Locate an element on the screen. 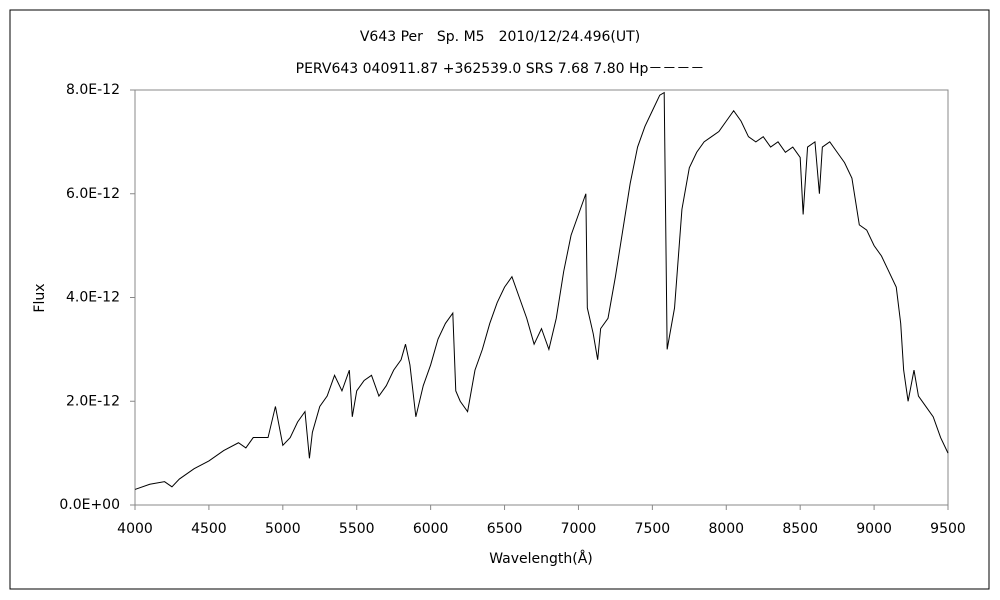 This screenshot has width=1000, height=600. y-tick-label: 2.0E-12 is located at coordinates (93, 401).